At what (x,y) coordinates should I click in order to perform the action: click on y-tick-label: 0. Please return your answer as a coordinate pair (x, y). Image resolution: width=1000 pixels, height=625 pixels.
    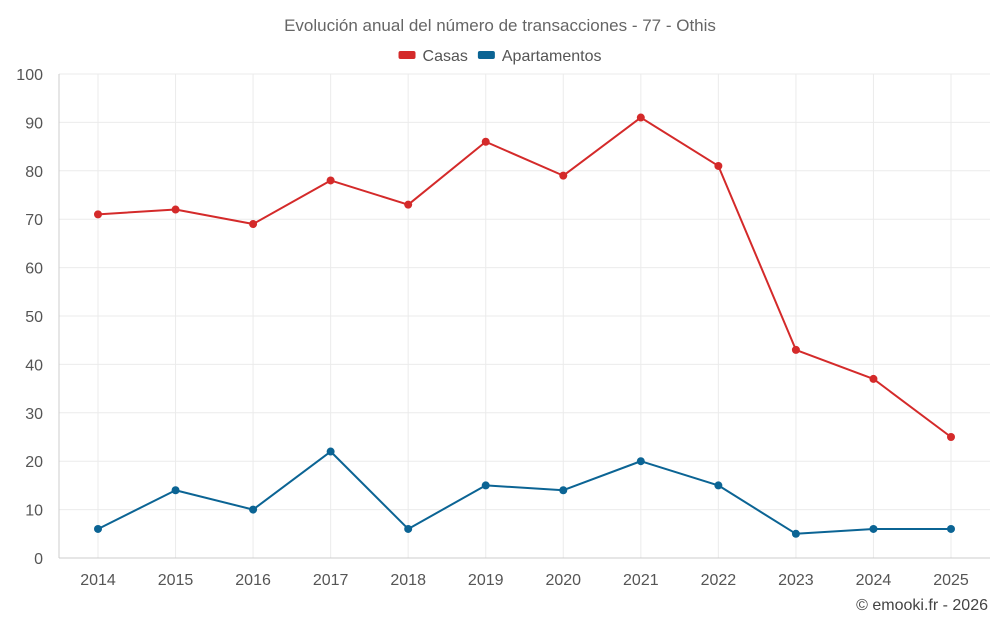
    Looking at the image, I should click on (38, 559).